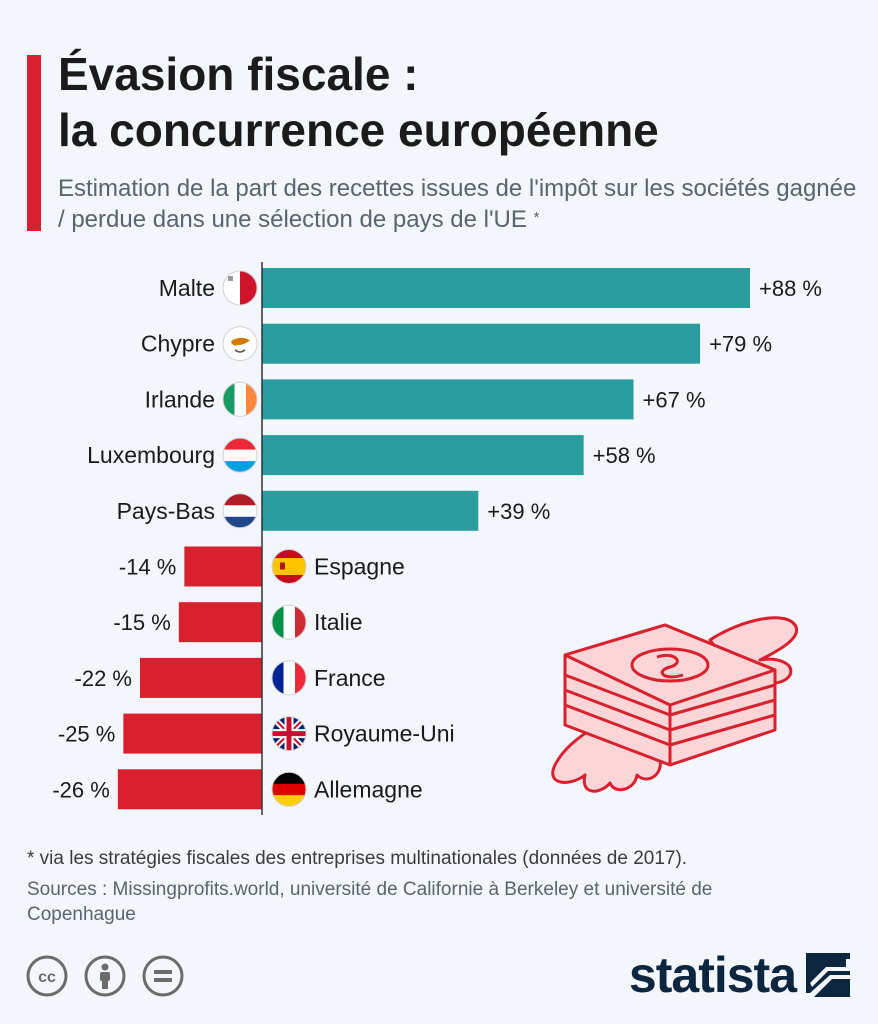 The height and width of the screenshot is (1024, 878). I want to click on category-label-espagne: Espagne, so click(359, 567).